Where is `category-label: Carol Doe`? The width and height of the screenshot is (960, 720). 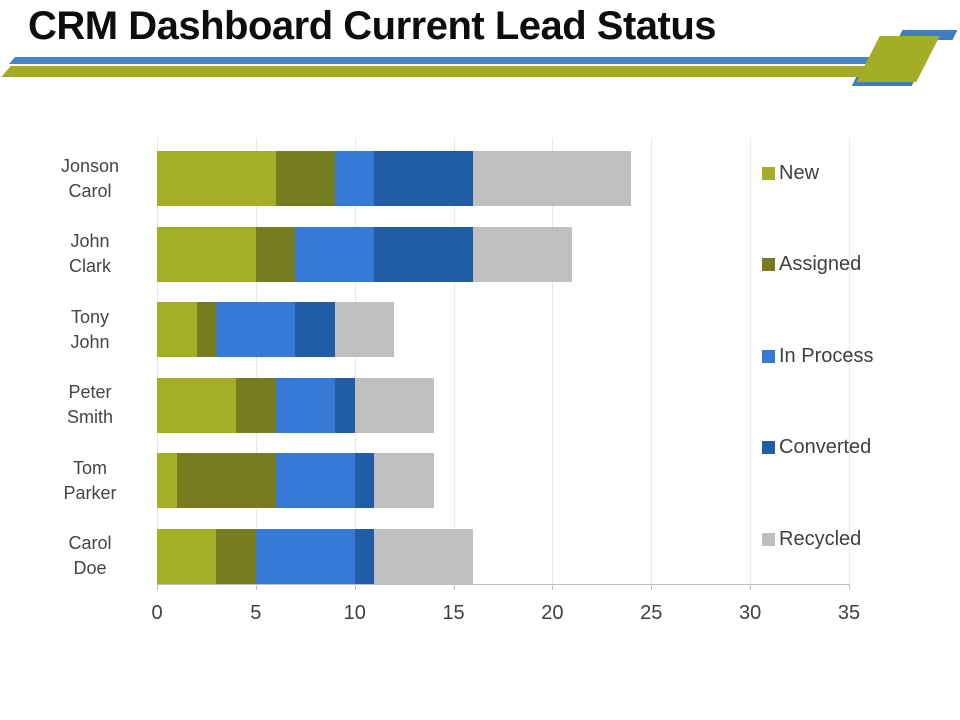 category-label: Carol Doe is located at coordinates (90, 556).